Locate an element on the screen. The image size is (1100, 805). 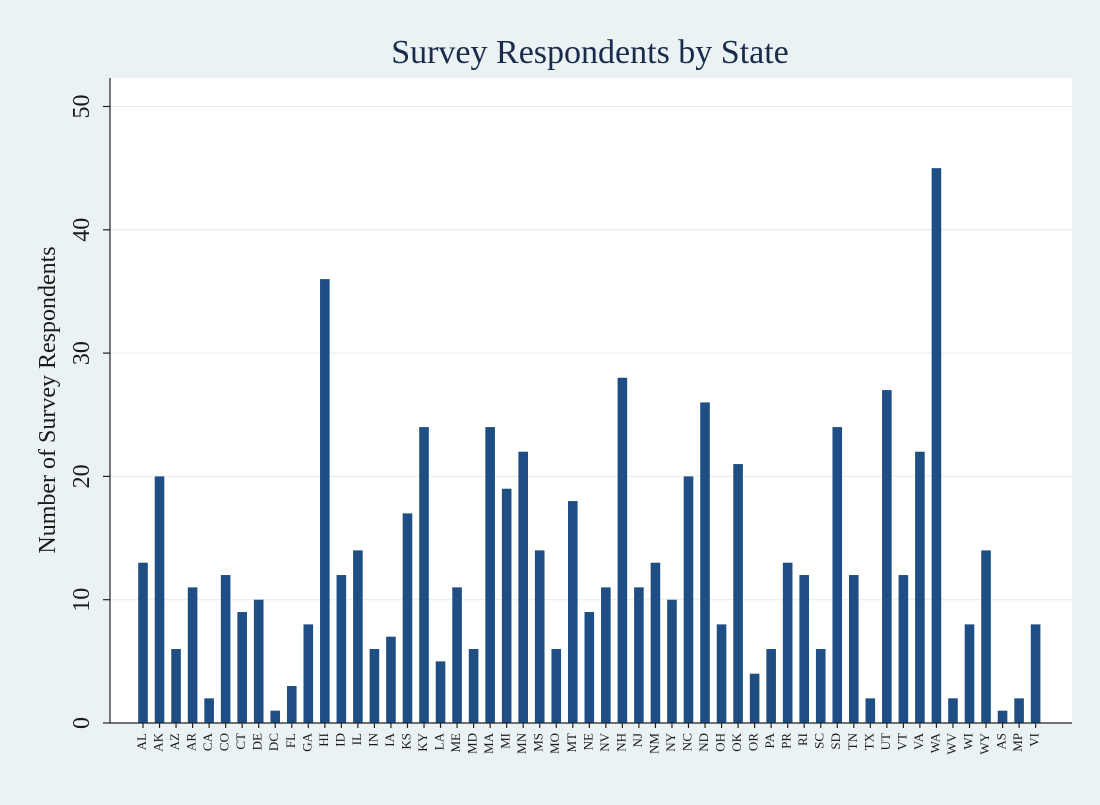
x-tick-label-dc: DC is located at coordinates (273, 742).